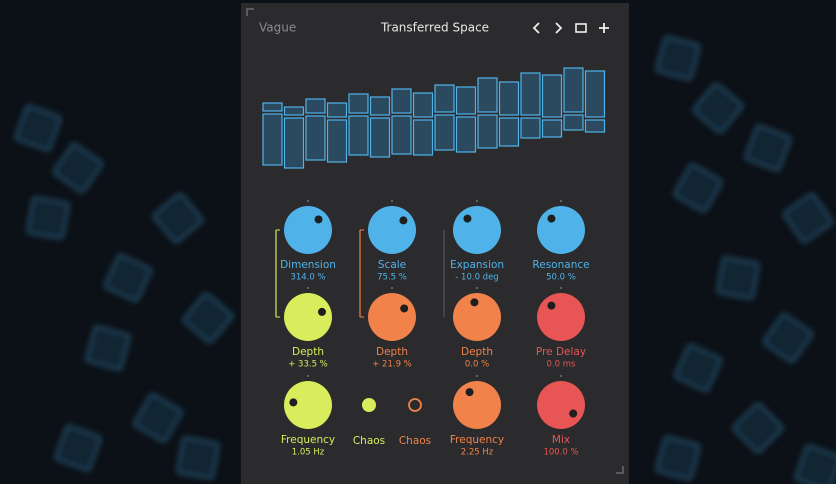 This screenshot has width=836, height=484. Describe the element at coordinates (620, 470) in the screenshot. I see `resize-handle` at that location.